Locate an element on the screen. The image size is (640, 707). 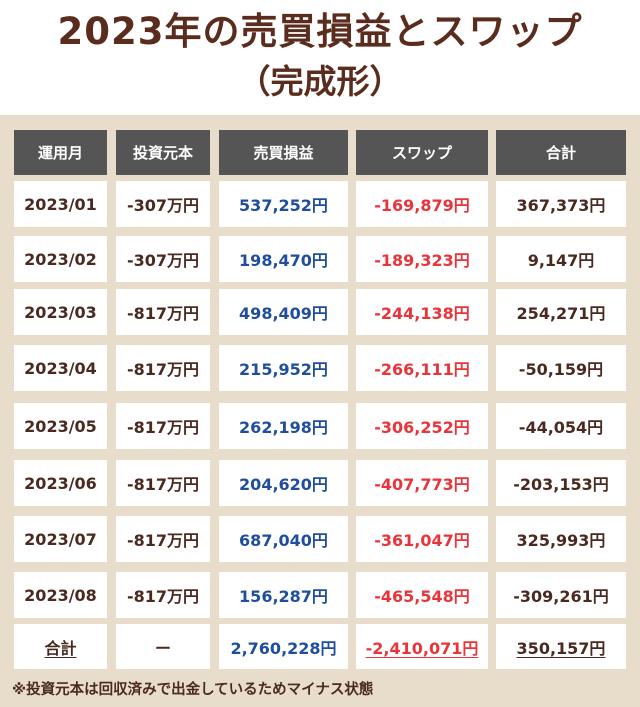
cell-month: 2023/08 is located at coordinates (60, 595).